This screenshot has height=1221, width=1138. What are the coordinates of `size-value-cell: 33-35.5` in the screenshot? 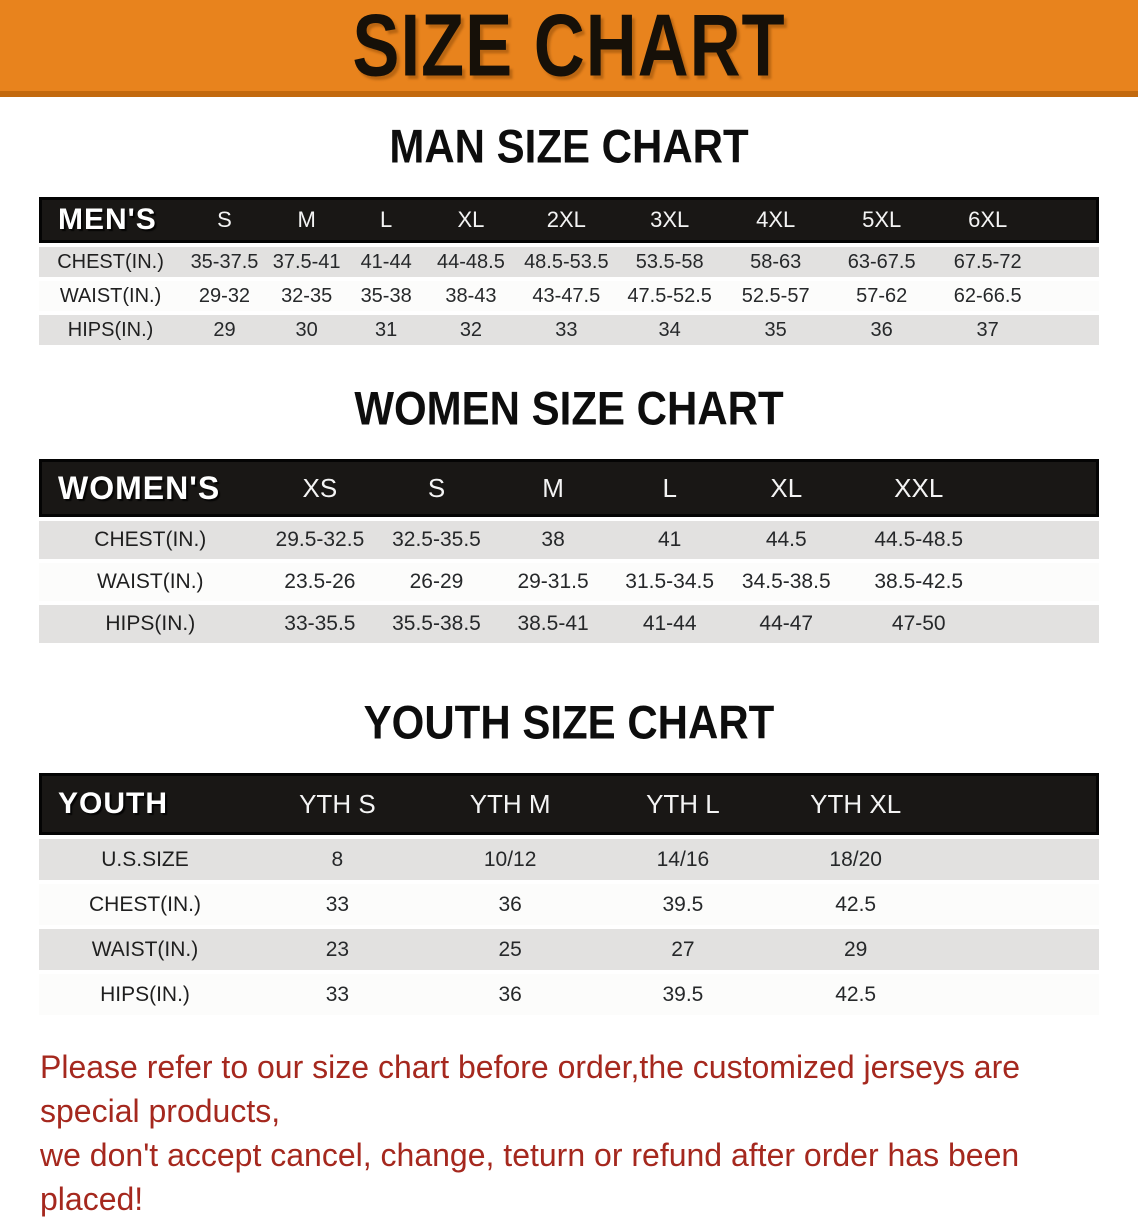 It's located at (320, 624).